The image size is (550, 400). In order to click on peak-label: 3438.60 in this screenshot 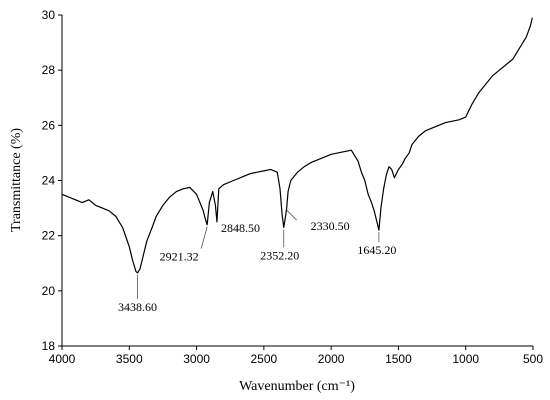, I will do `click(137, 307)`.